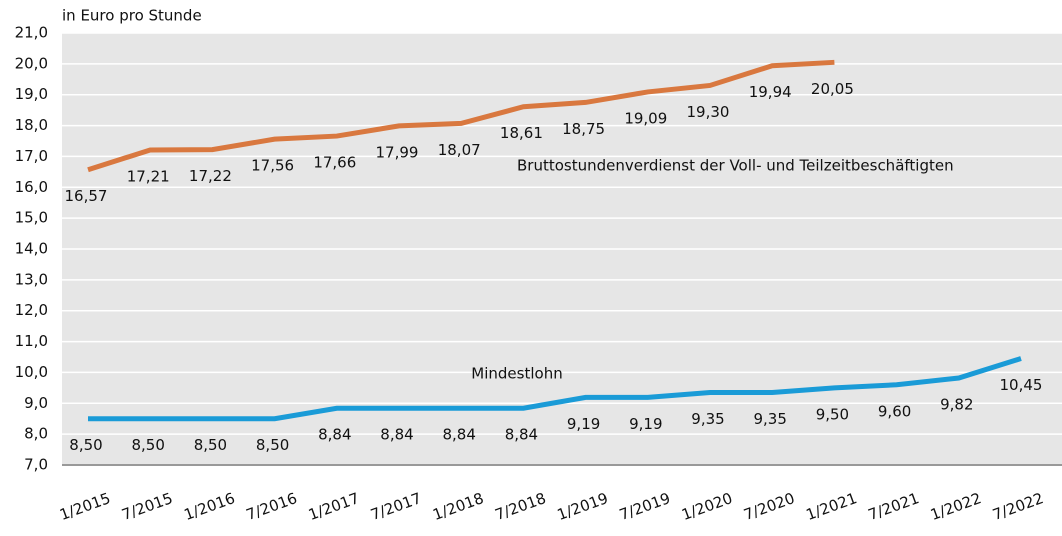  I want to click on y-tick-label: 10,0, so click(31, 372).